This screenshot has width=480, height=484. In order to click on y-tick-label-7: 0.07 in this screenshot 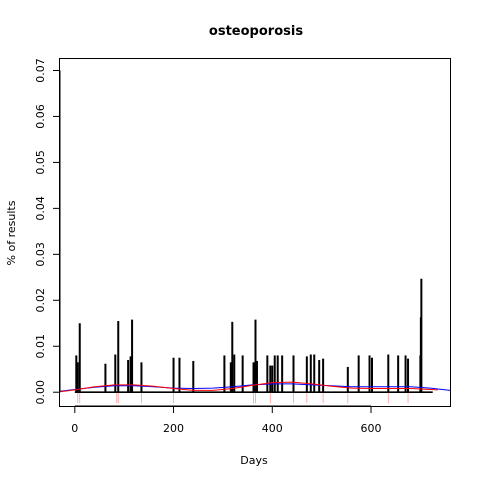, I will do `click(40, 70)`.